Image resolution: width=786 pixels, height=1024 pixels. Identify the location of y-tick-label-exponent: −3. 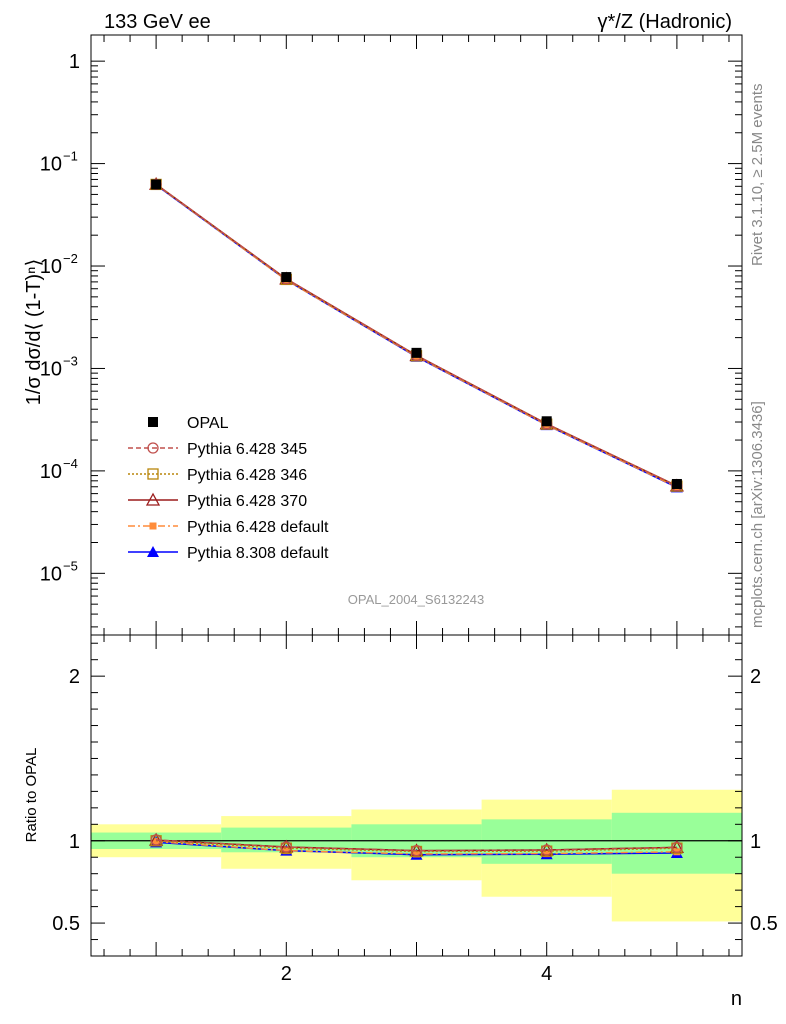
(70, 360).